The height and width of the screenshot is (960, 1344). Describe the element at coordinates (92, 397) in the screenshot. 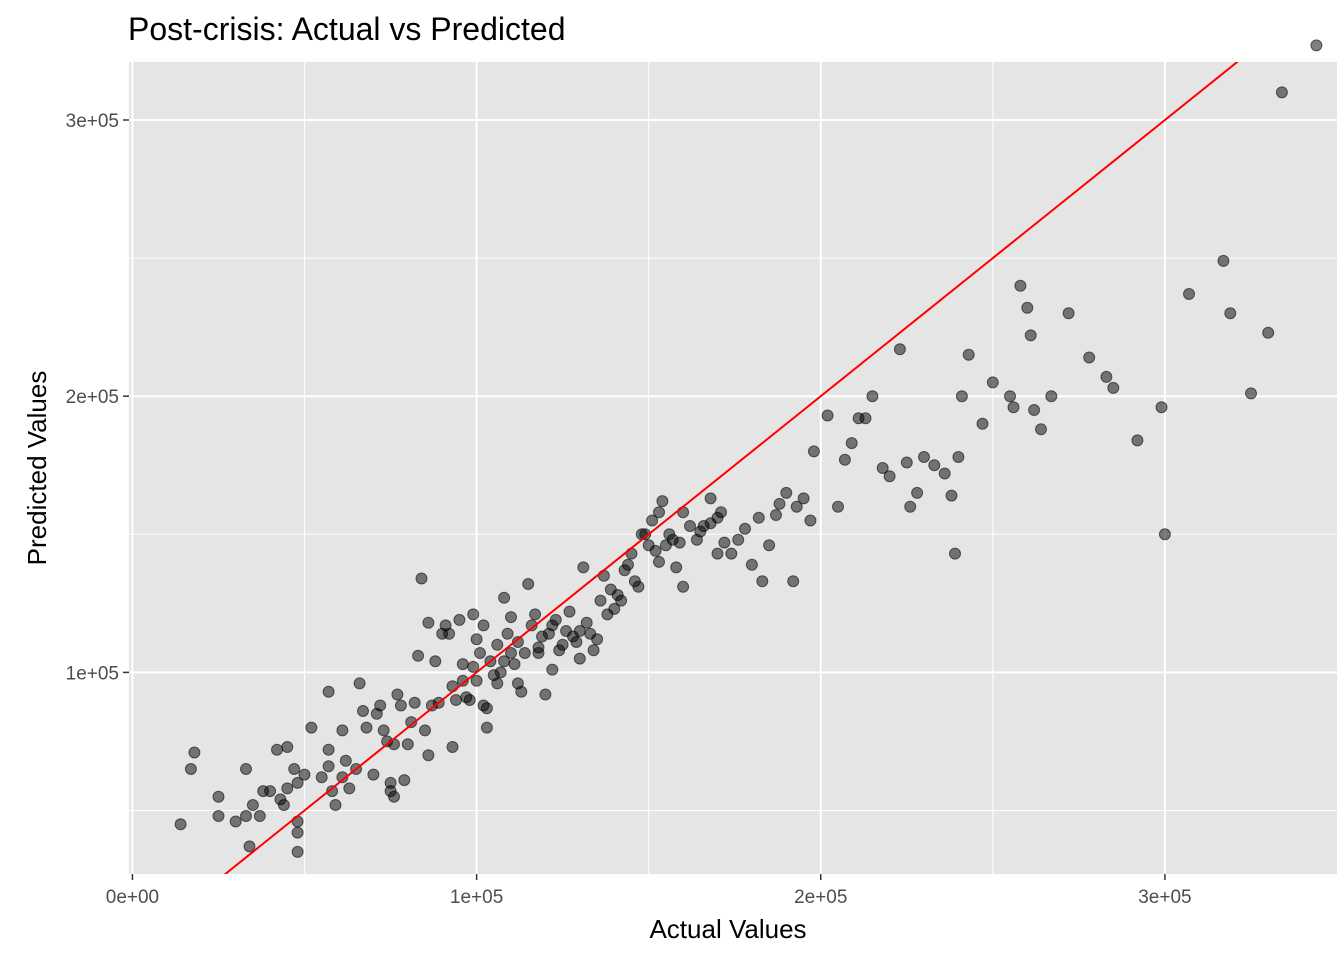

I see `y-tick-label: 2e+05` at that location.